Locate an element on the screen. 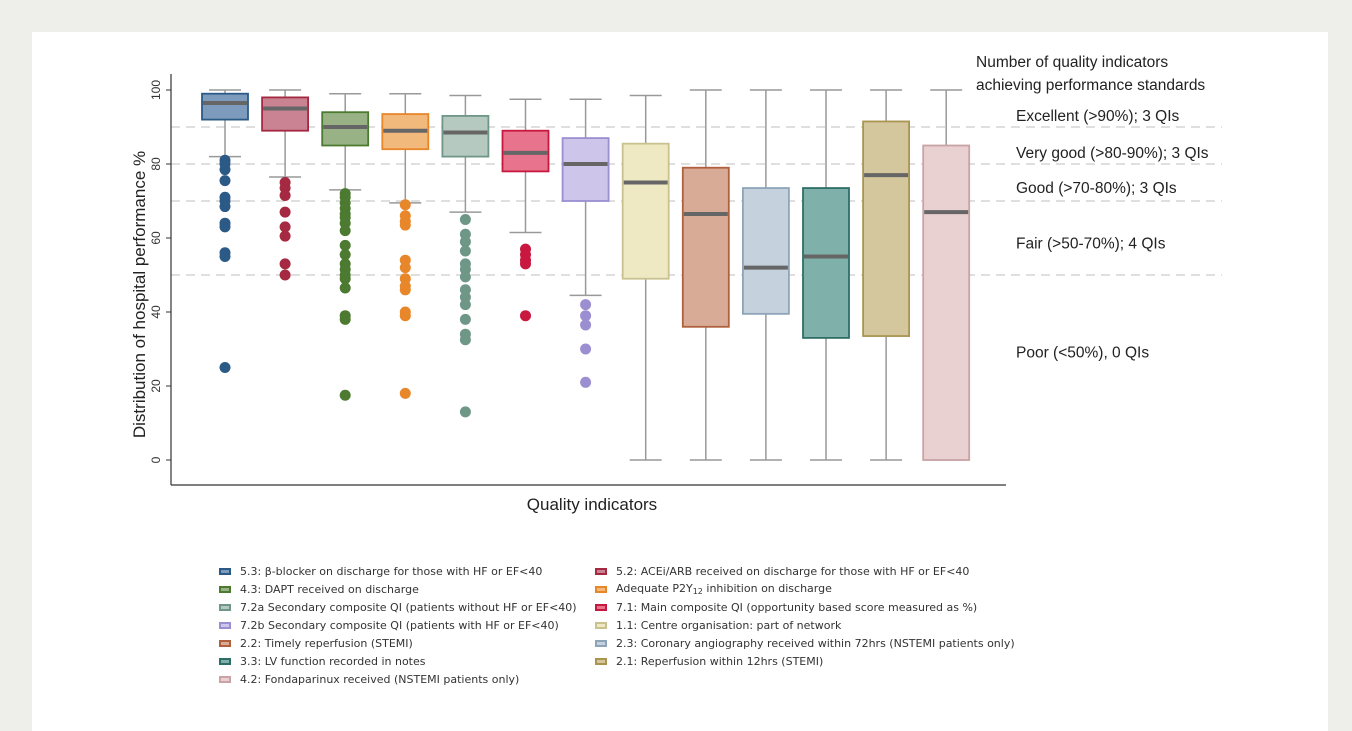 The width and height of the screenshot is (1352, 731). legend-item: 2.1: Reperfusion within 12hrs (STEMI) is located at coordinates (805, 661).